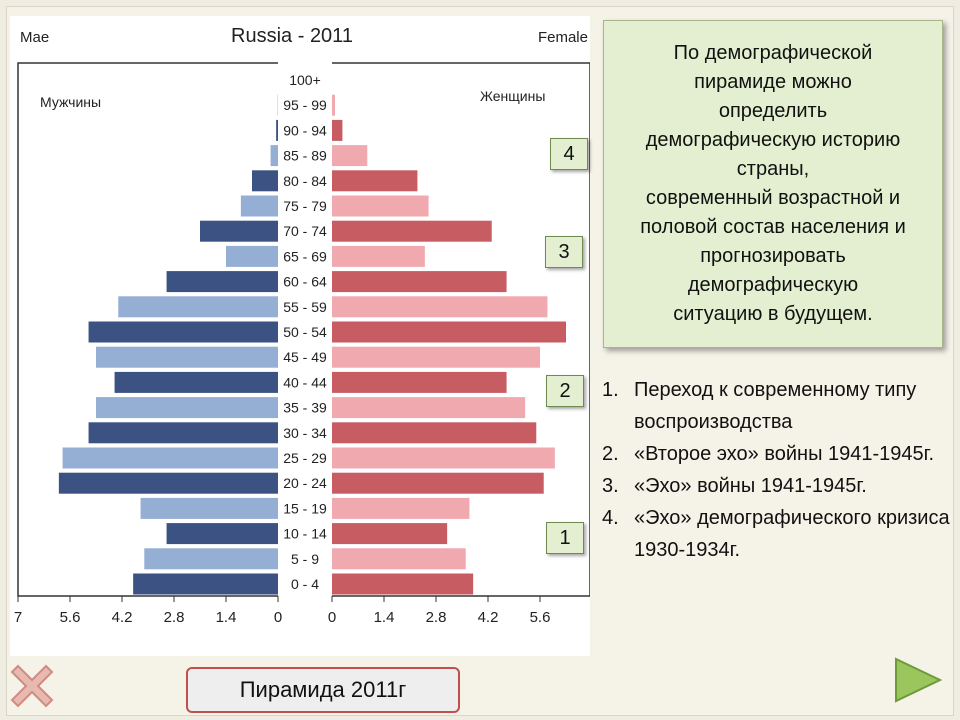  Describe the element at coordinates (305, 307) in the screenshot. I see `age-group-label: 55 - 59` at that location.